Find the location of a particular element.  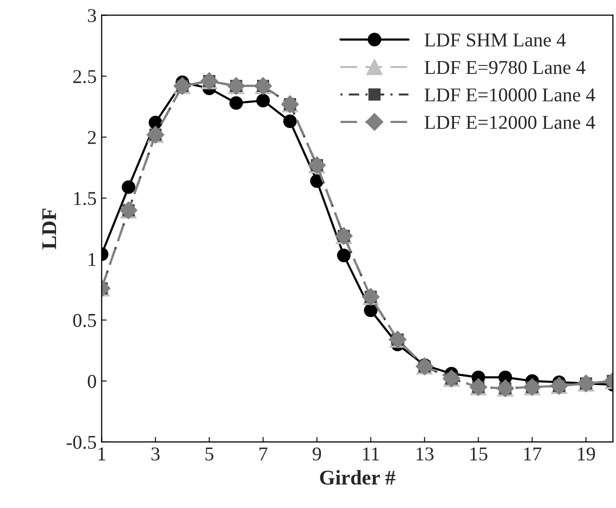

x-tick-label: 9 is located at coordinates (316, 454).